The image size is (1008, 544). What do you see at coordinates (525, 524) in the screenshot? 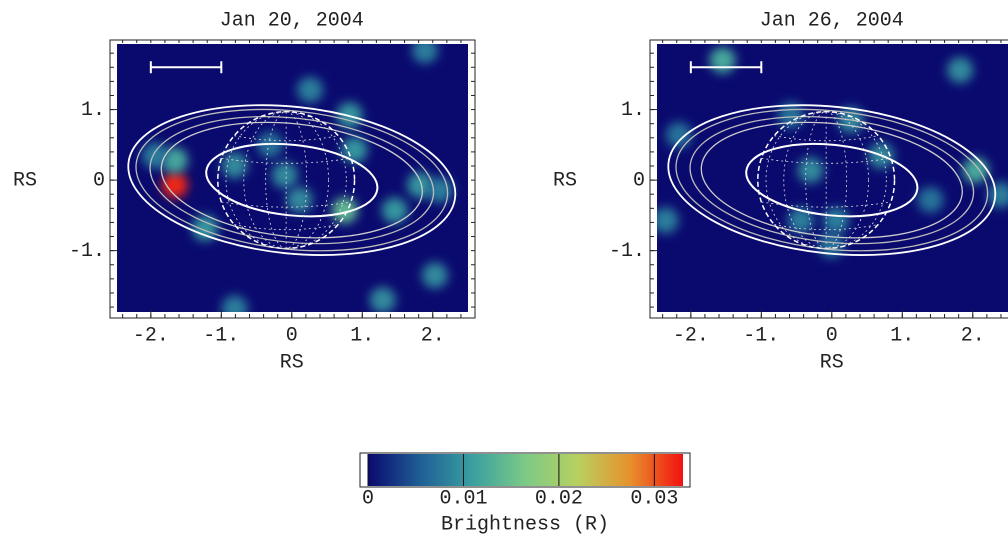
I see `colorbar-label: Brightness (R)` at bounding box center [525, 524].